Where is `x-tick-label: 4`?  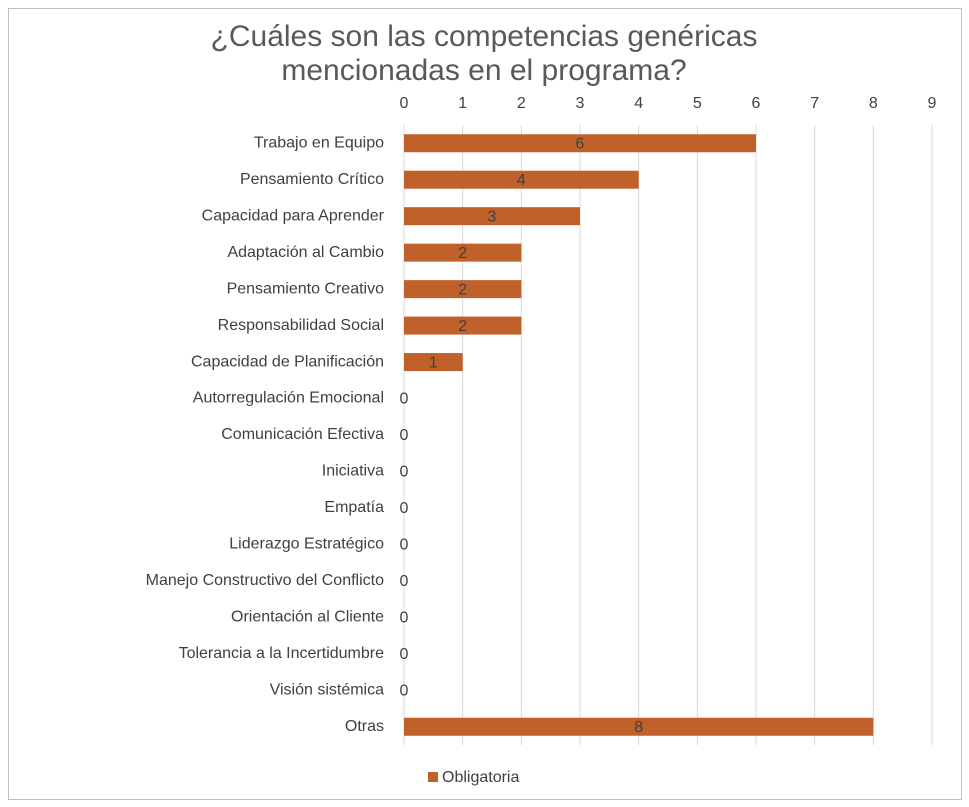 x-tick-label: 4 is located at coordinates (638, 103).